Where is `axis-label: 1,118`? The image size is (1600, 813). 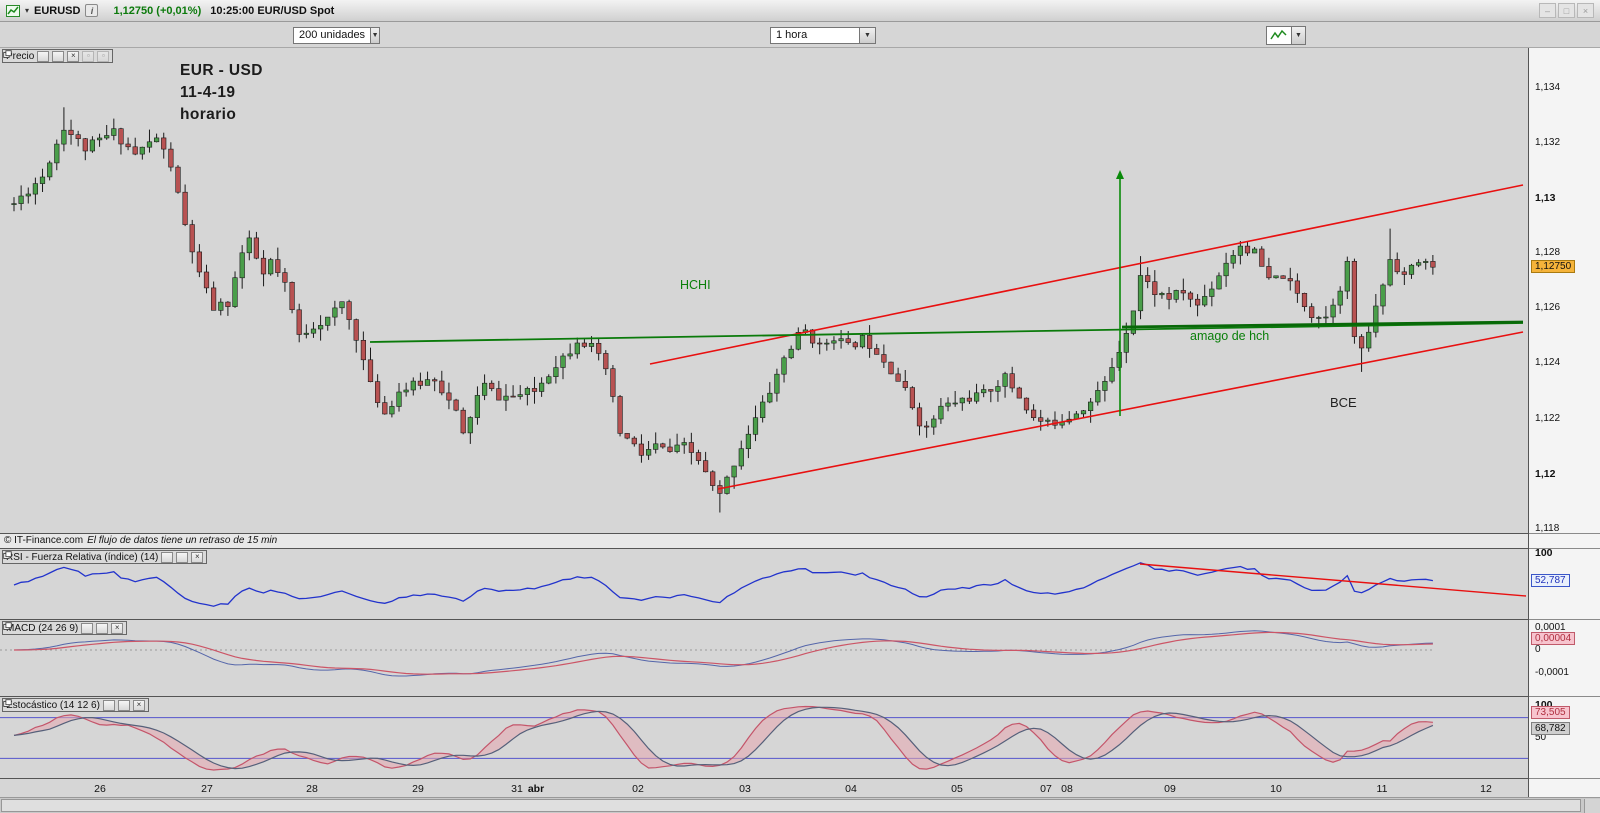 axis-label: 1,118 is located at coordinates (1547, 528).